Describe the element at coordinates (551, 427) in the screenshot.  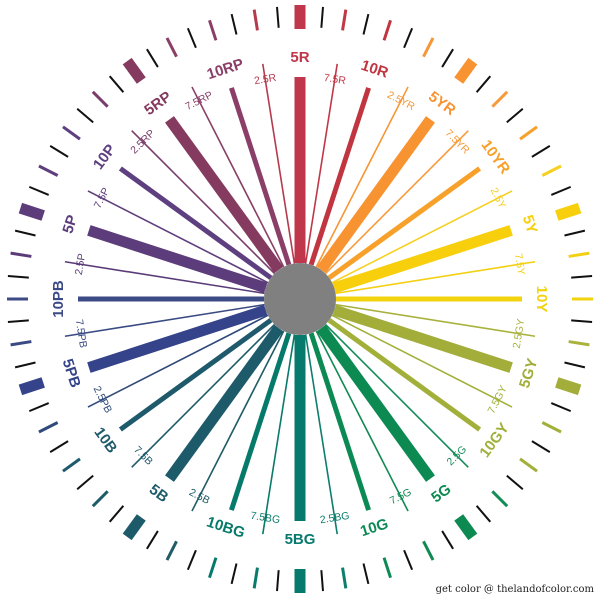
I see `outer-hue-tick-7-5gy` at that location.